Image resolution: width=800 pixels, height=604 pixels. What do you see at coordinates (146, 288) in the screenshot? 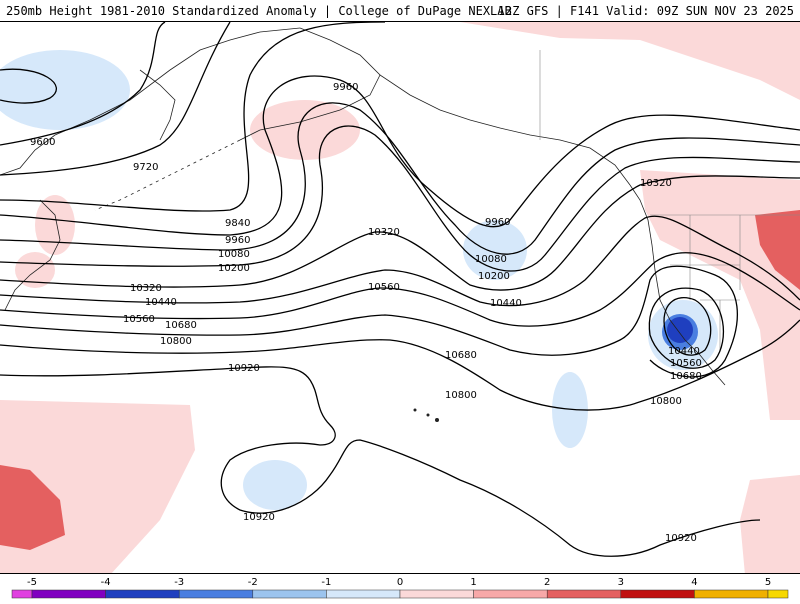
I see `contour-label-10320-a: 10320` at bounding box center [146, 288].